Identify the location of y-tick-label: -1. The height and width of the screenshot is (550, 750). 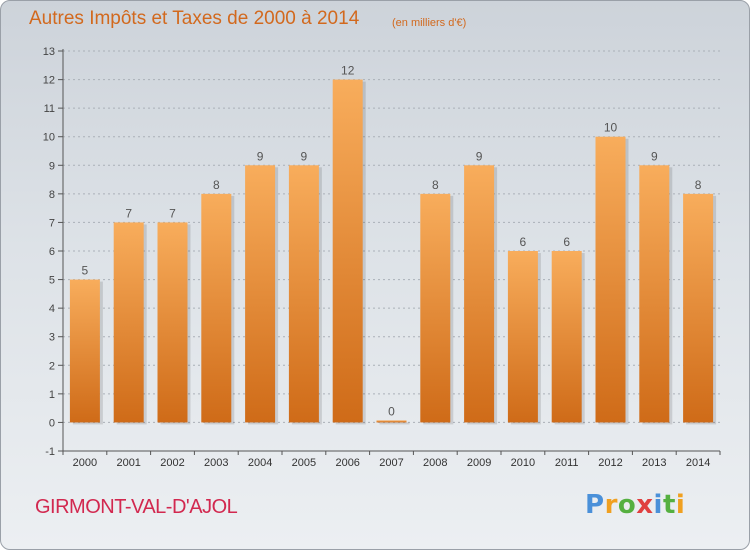
(50, 452).